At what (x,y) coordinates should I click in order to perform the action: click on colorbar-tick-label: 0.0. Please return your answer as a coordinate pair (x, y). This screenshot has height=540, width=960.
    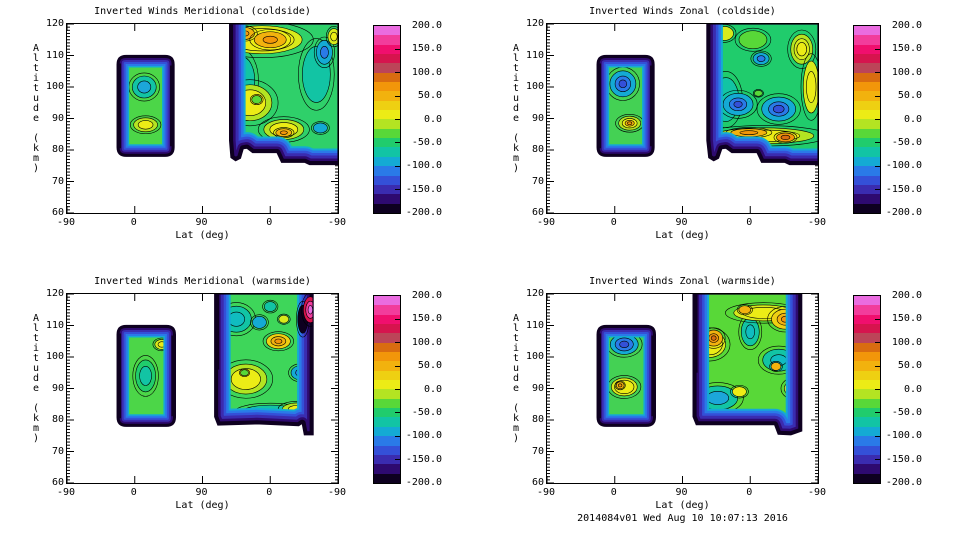
    Looking at the image, I should click on (912, 119).